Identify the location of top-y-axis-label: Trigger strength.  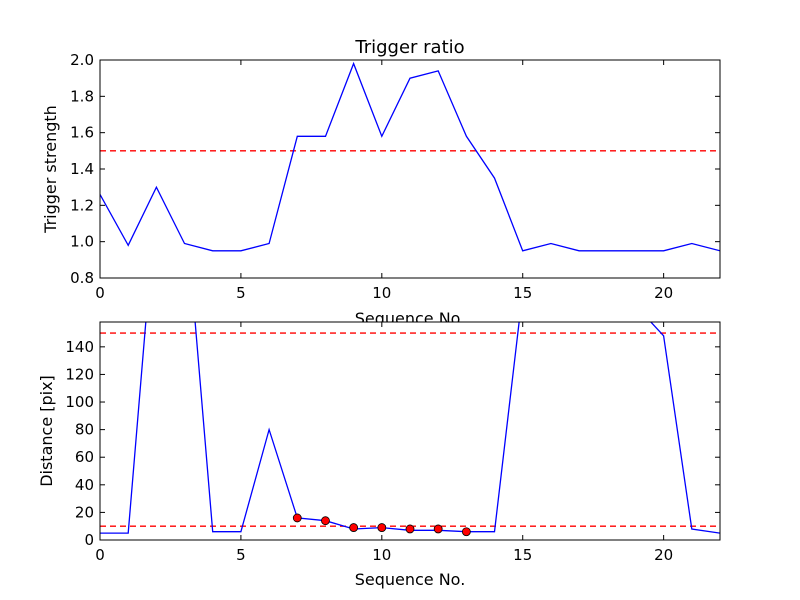
(50, 169).